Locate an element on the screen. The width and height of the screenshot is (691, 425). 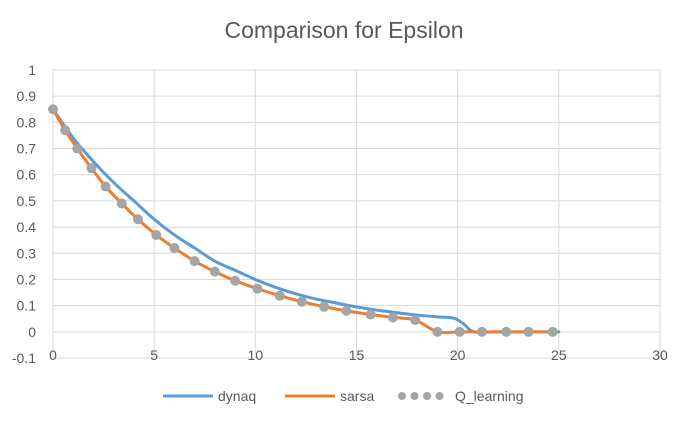
y-tick-label: 0.3 is located at coordinates (27, 253).